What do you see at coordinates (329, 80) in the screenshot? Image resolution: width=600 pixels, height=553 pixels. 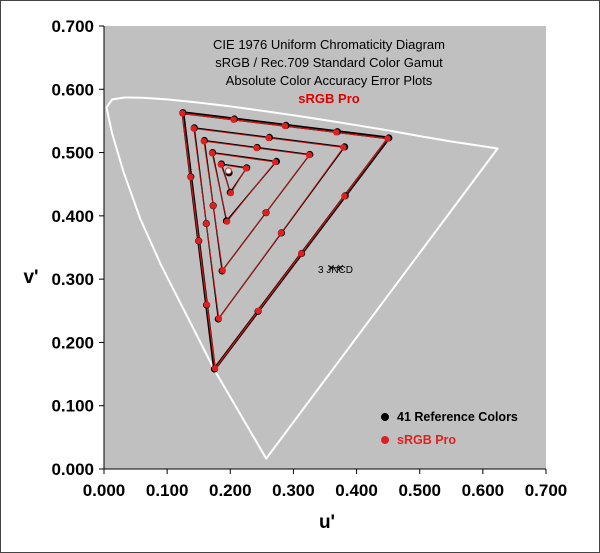 I see `chart-title-line-3: Absolute Color Accuracy Error Plots` at bounding box center [329, 80].